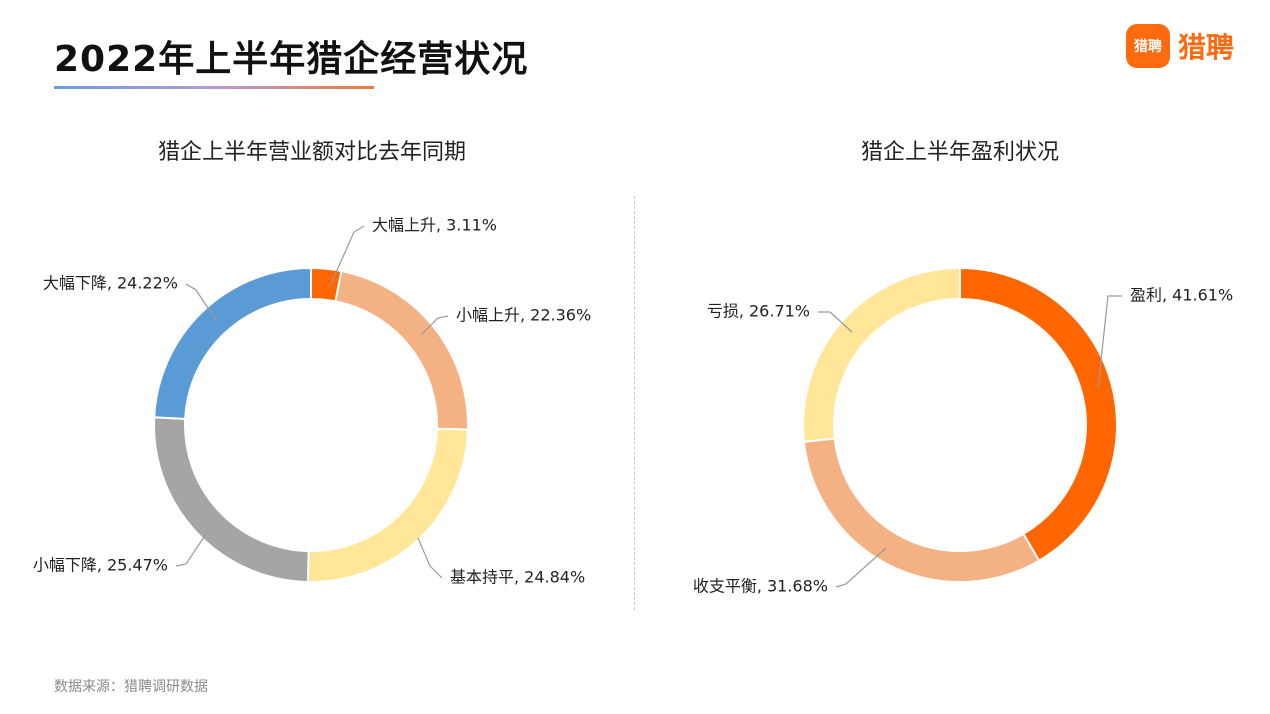  What do you see at coordinates (1148, 46) in the screenshot?
I see `liepin-logo-icon: 猎聘` at bounding box center [1148, 46].